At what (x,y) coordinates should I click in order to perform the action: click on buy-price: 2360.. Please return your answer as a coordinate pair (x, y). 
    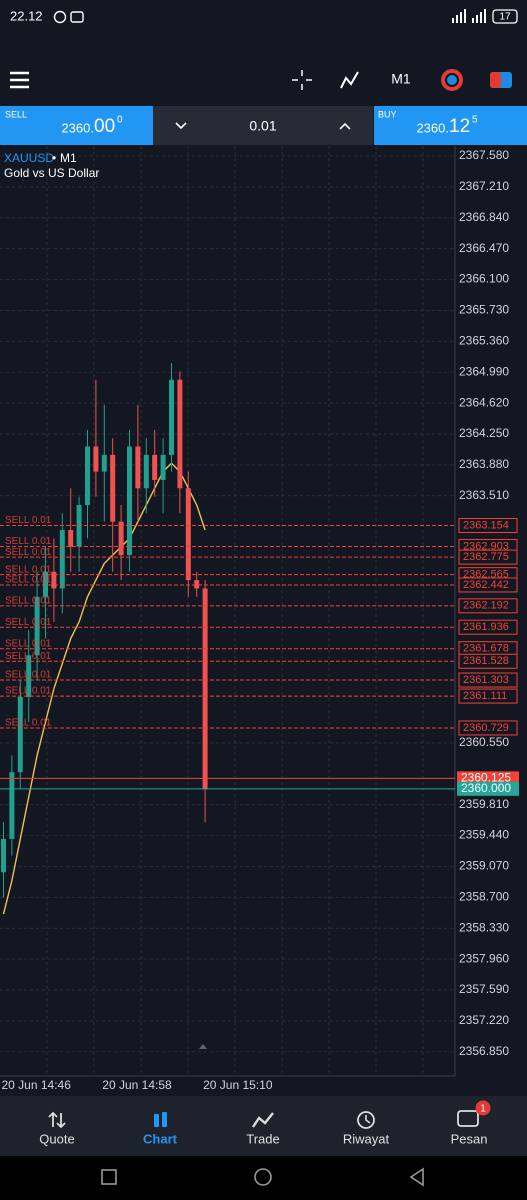
    Looking at the image, I should click on (432, 127).